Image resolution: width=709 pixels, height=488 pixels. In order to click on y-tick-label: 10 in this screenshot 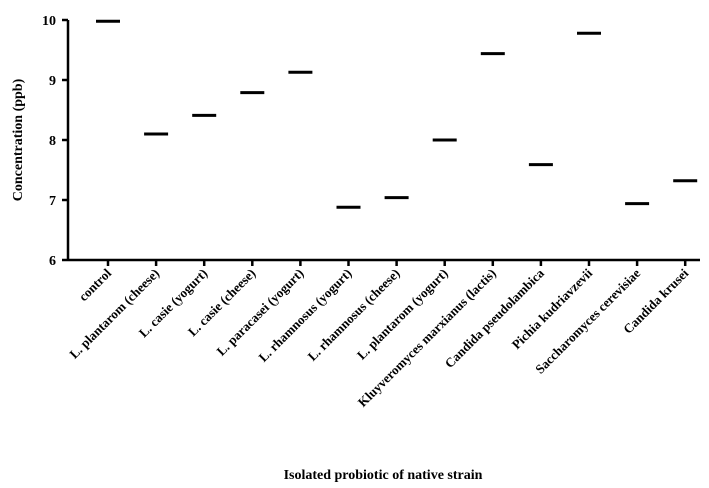, I will do `click(49, 21)`.